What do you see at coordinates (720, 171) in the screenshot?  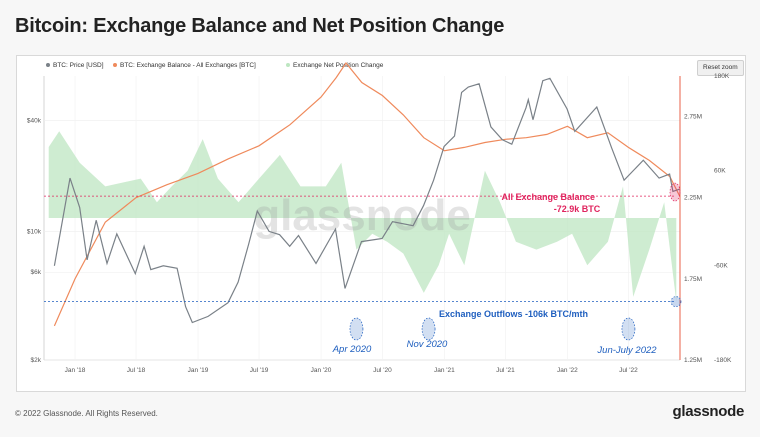 I see `y-tick-label-netchange: 60K` at bounding box center [720, 171].